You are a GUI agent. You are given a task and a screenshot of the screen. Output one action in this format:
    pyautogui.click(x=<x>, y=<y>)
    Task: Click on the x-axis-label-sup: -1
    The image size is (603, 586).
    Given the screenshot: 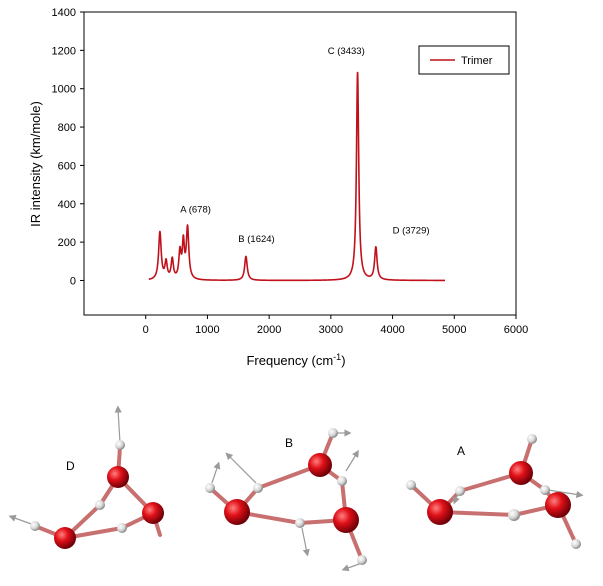 What is the action you would take?
    pyautogui.click(x=337, y=357)
    